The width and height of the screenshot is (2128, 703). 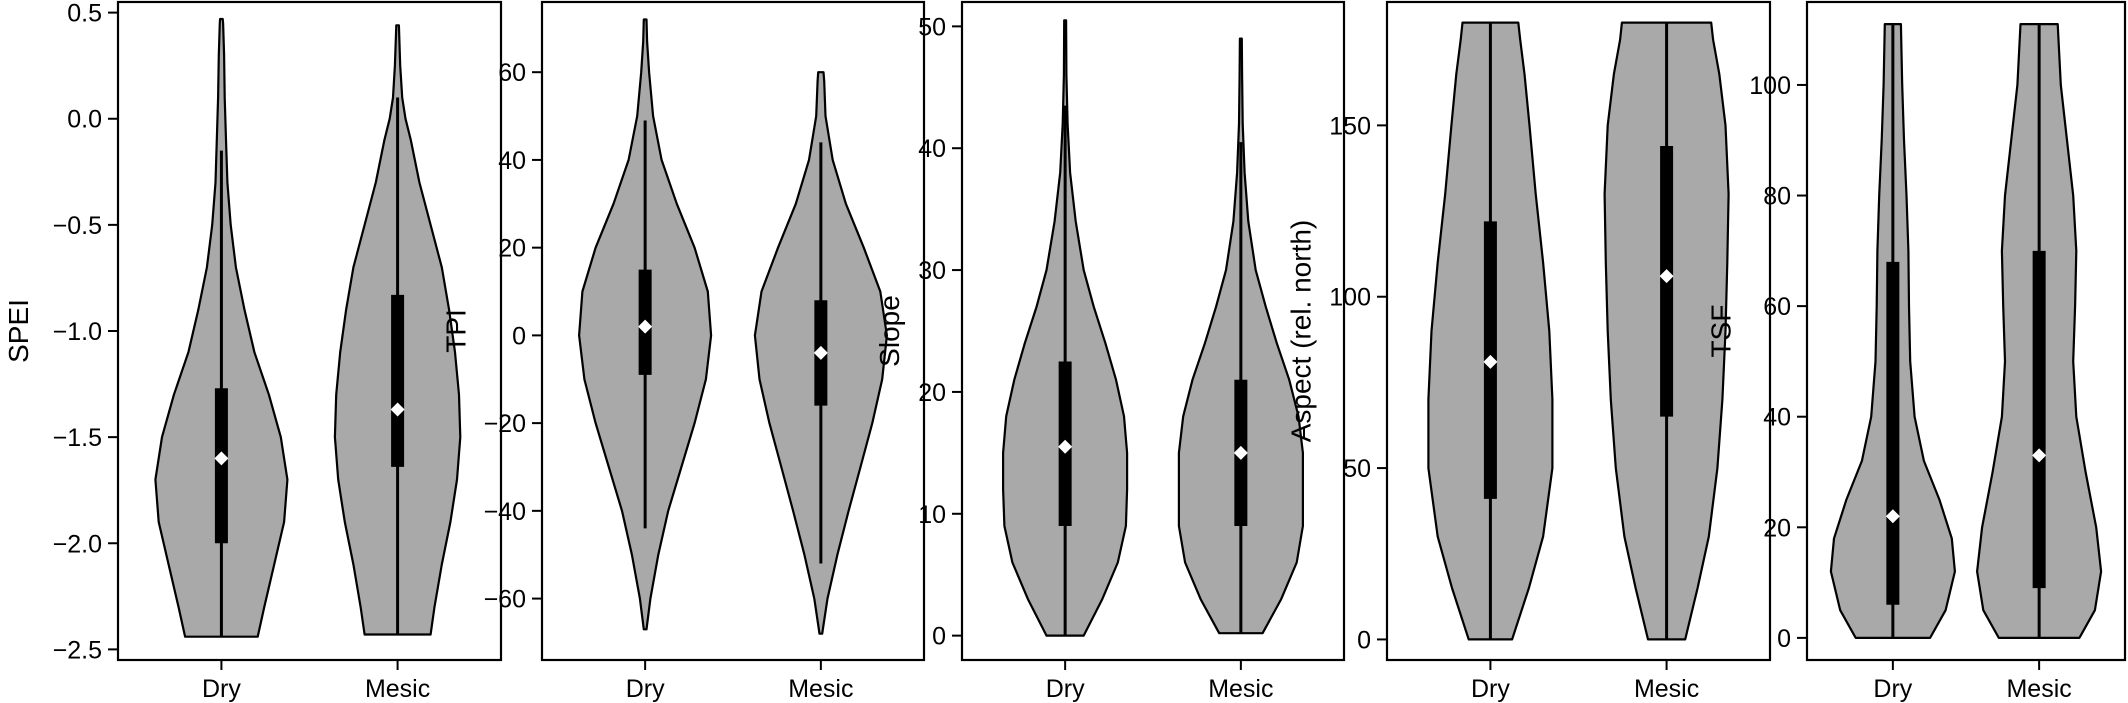 I want to click on y-axis-label: Slope, so click(x=889, y=331).